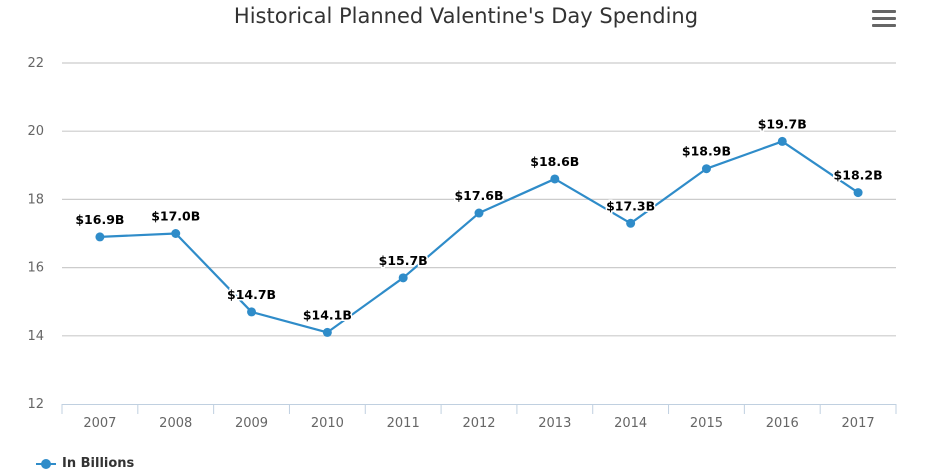 This screenshot has height=471, width=932. I want to click on legend-item: In Billions, so click(85, 463).